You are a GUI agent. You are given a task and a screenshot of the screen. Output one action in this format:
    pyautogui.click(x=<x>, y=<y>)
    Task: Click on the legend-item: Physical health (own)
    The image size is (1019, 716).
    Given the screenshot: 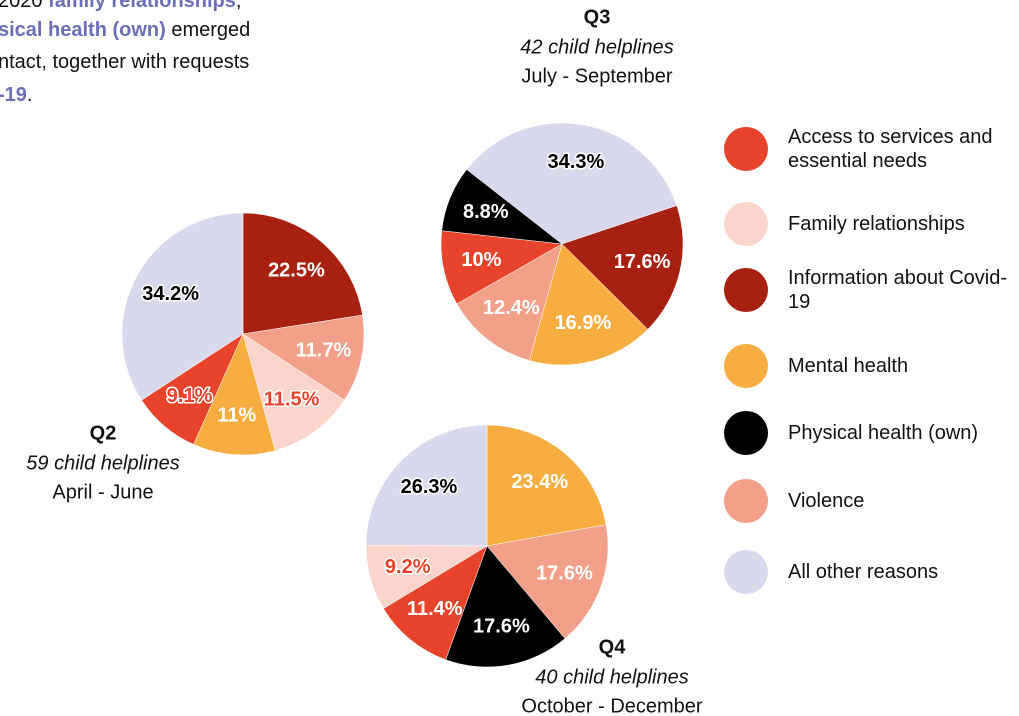 What is the action you would take?
    pyautogui.click(x=871, y=433)
    